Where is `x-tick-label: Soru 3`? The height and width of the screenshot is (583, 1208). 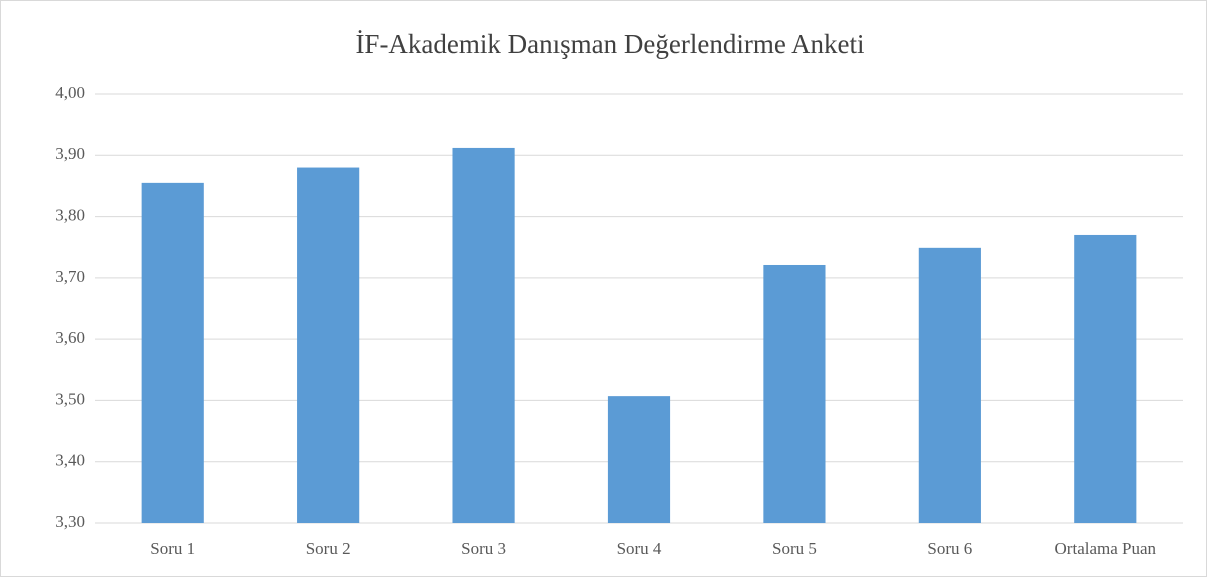
x-tick-label: Soru 3 is located at coordinates (483, 548).